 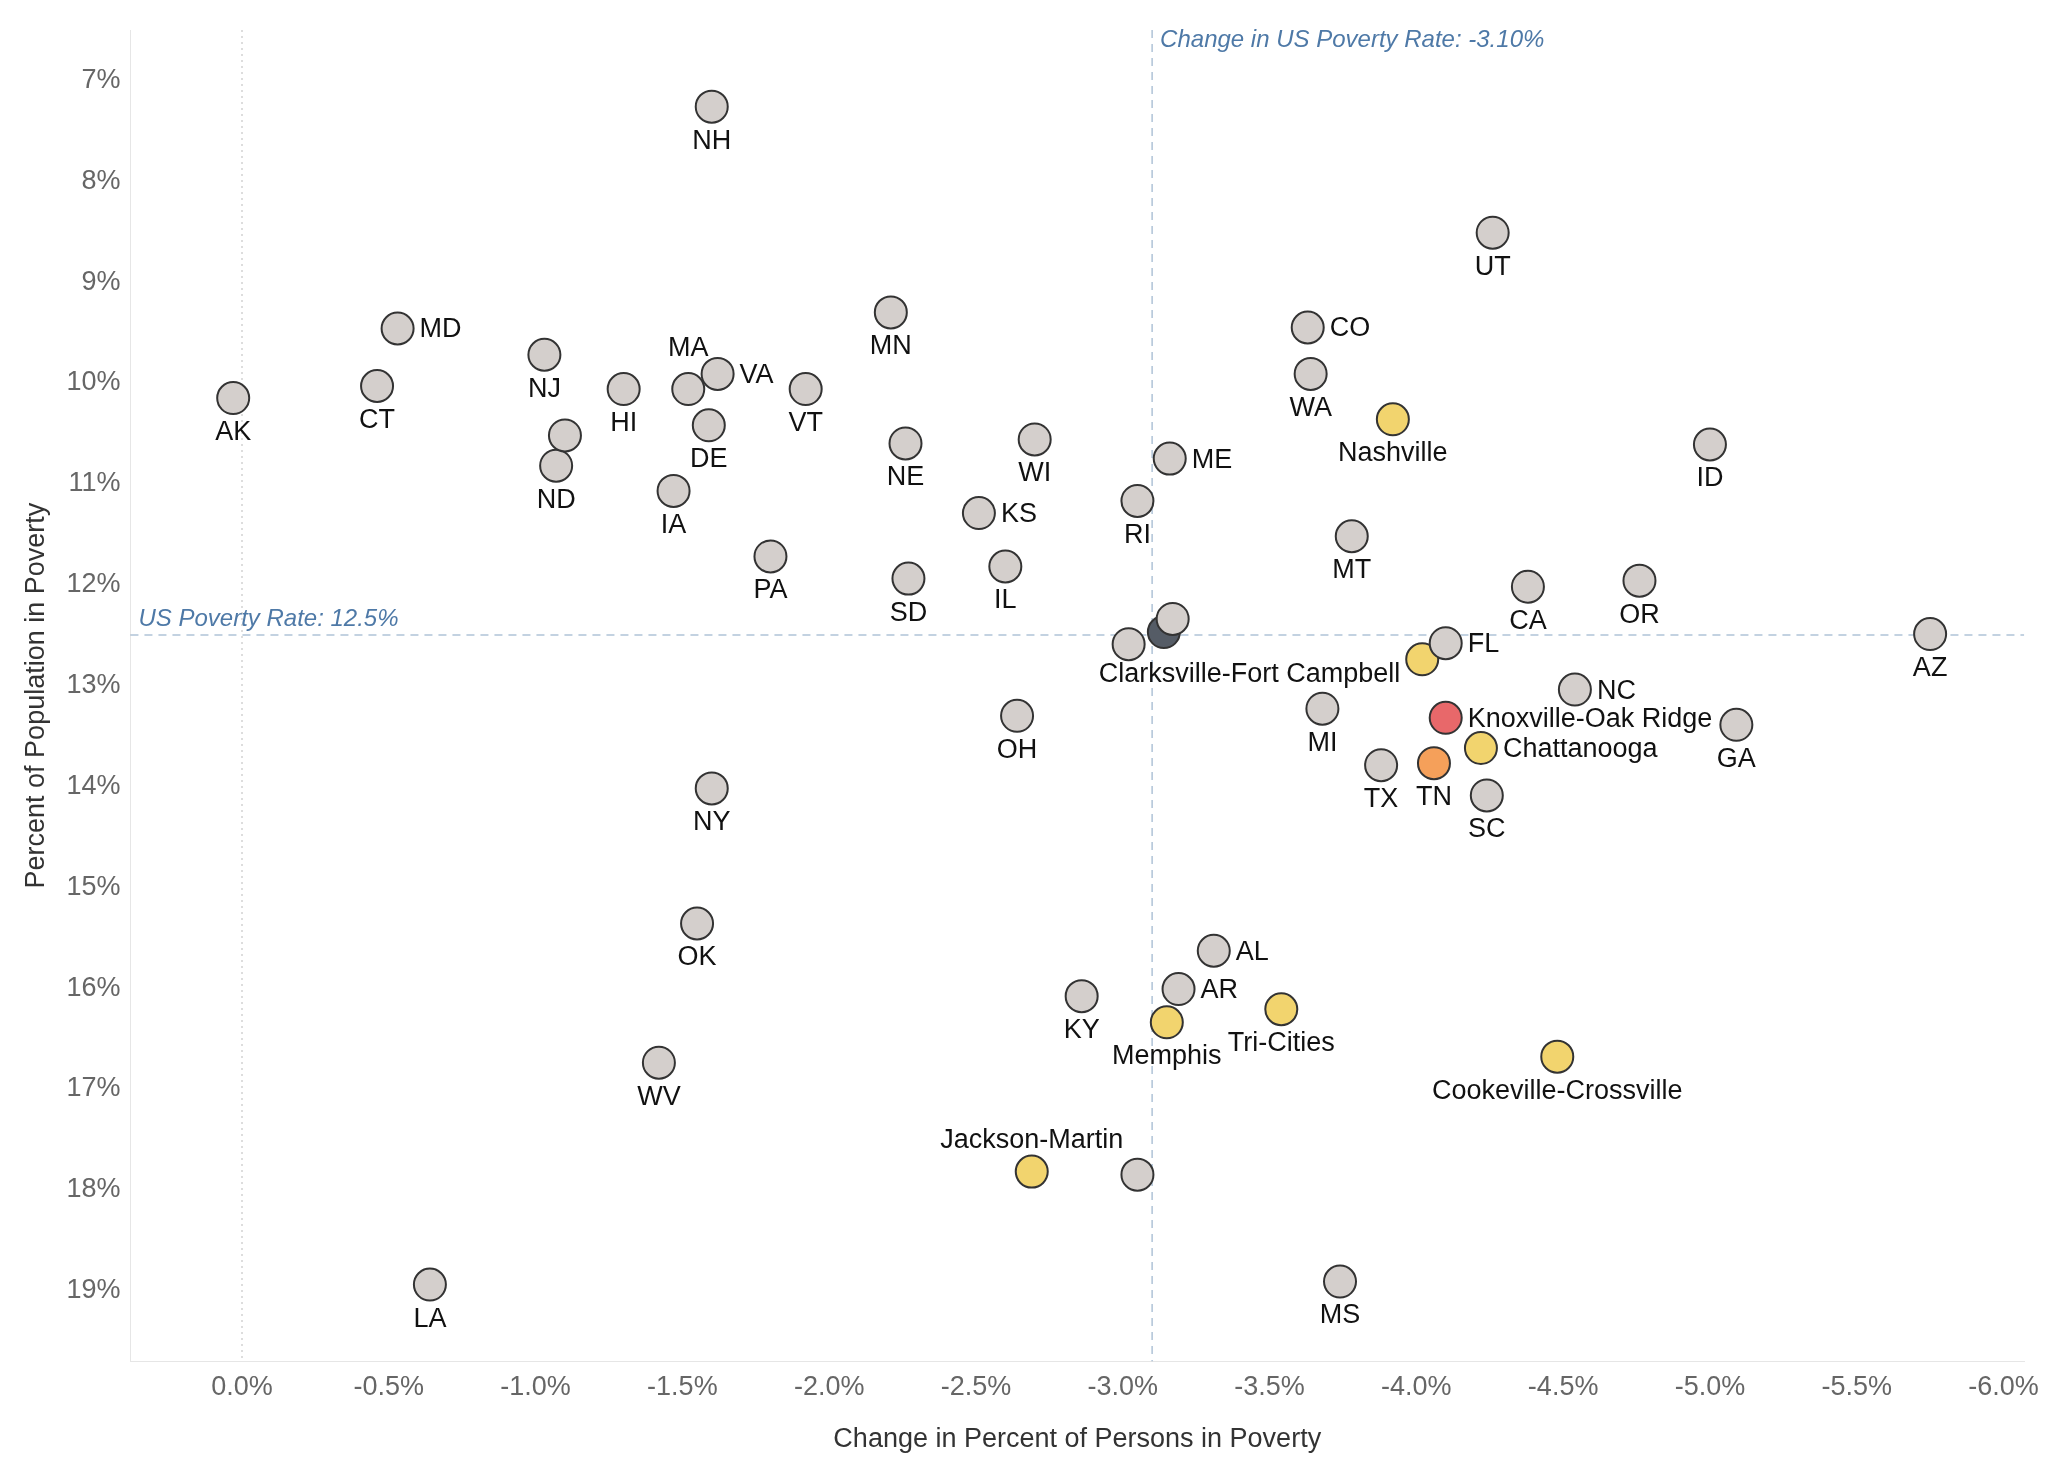 What do you see at coordinates (93, 784) in the screenshot?
I see `y-tick-label: 14%` at bounding box center [93, 784].